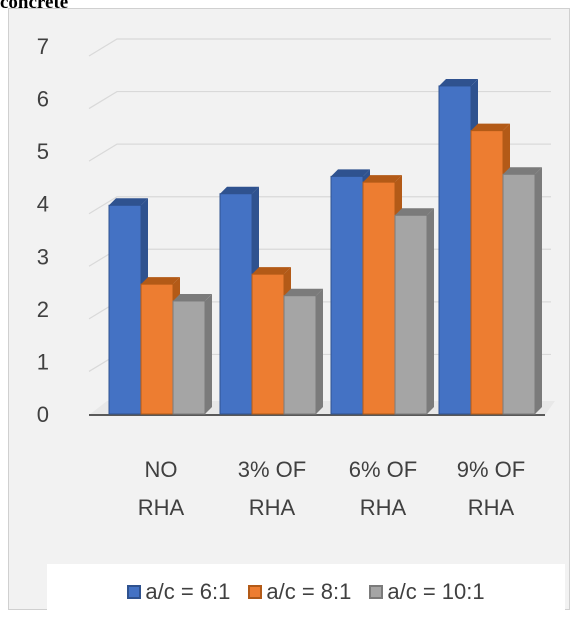 The height and width of the screenshot is (619, 580). I want to click on x-tick-label: NO, so click(161, 469).